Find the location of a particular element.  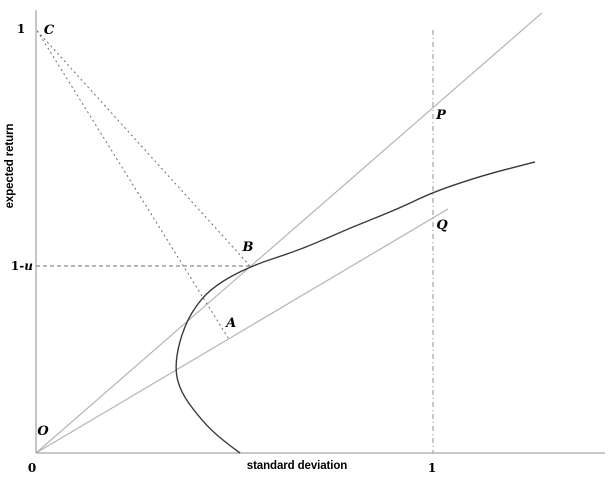

y-axis-title: expected return is located at coordinates (10, 166).